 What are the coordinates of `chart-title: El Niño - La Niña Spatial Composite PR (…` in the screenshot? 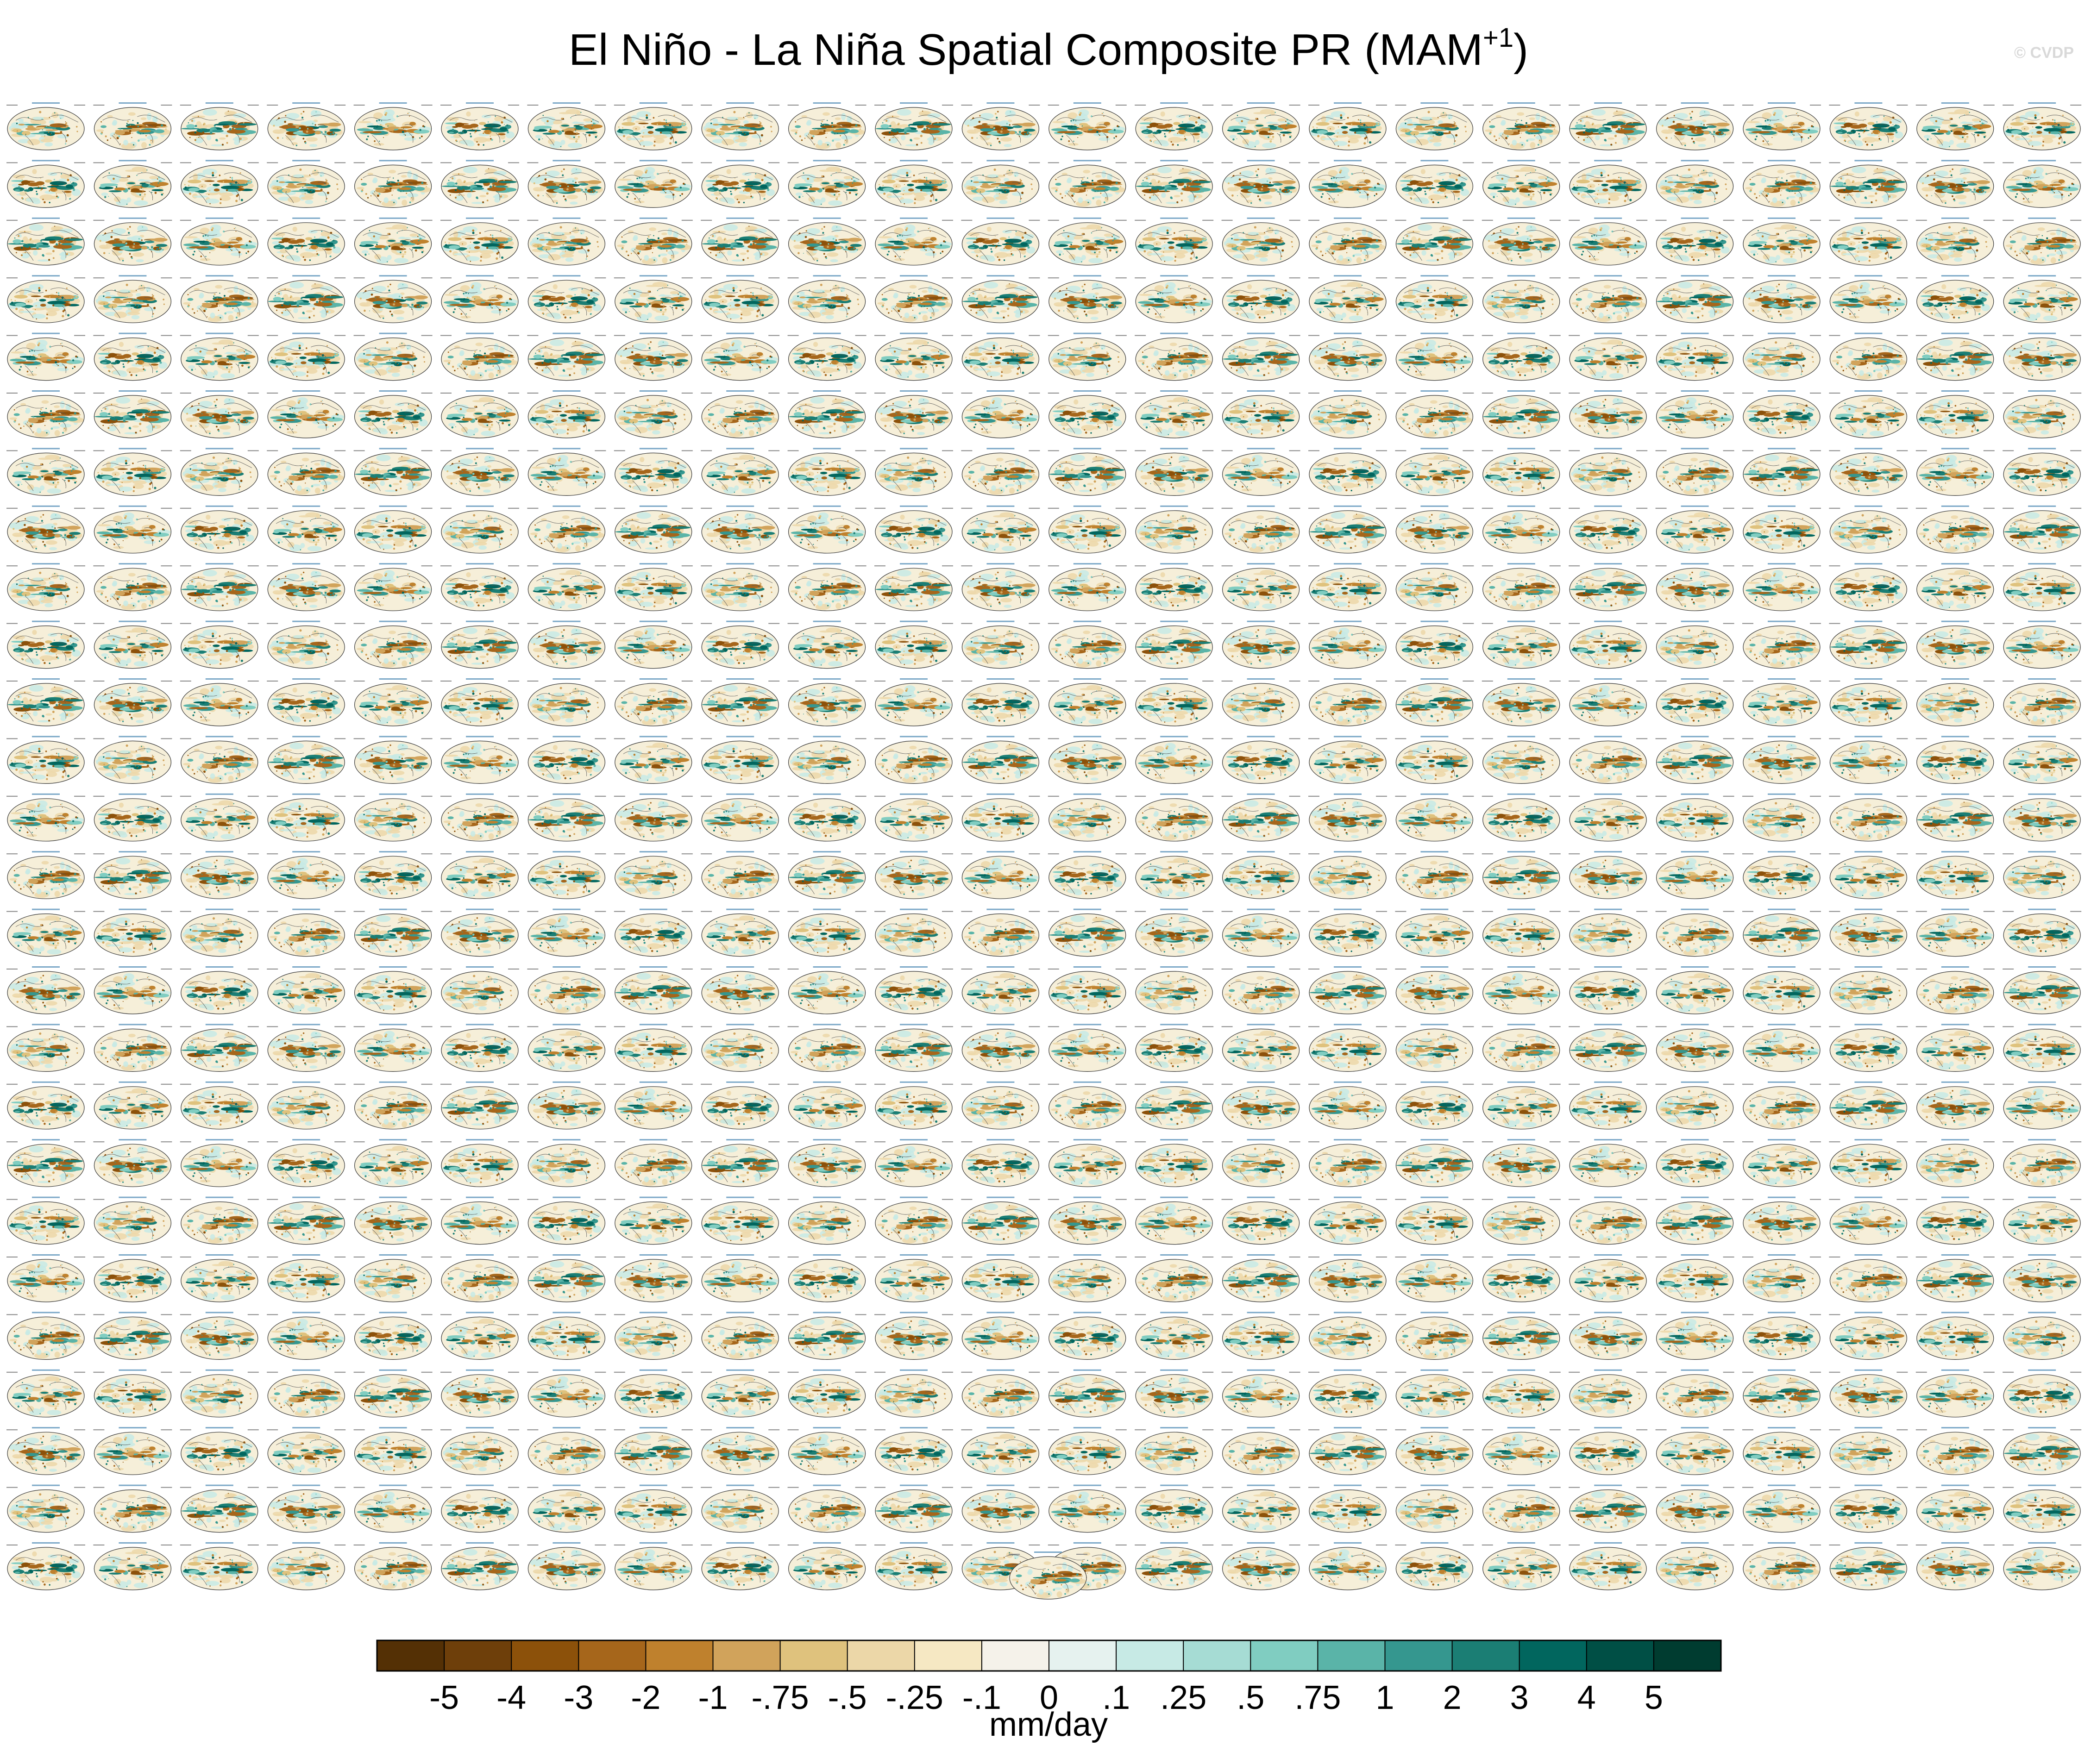 It's located at (1048, 49).